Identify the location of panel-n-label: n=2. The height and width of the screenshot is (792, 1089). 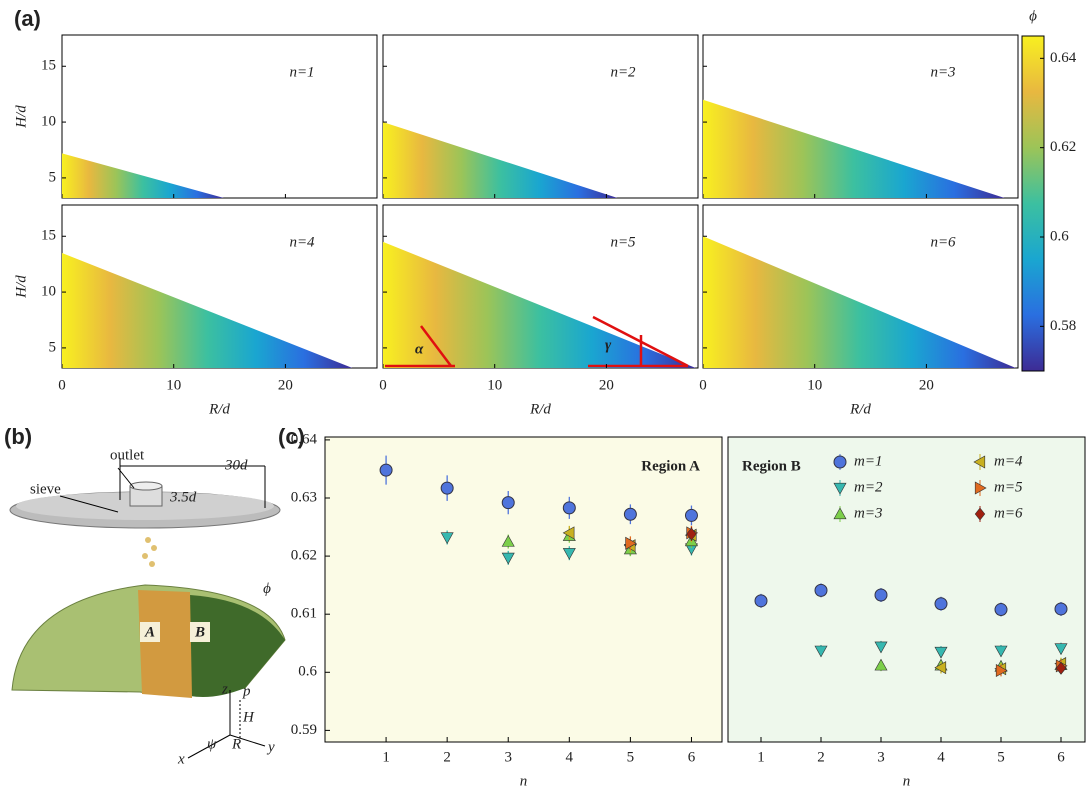
(623, 72).